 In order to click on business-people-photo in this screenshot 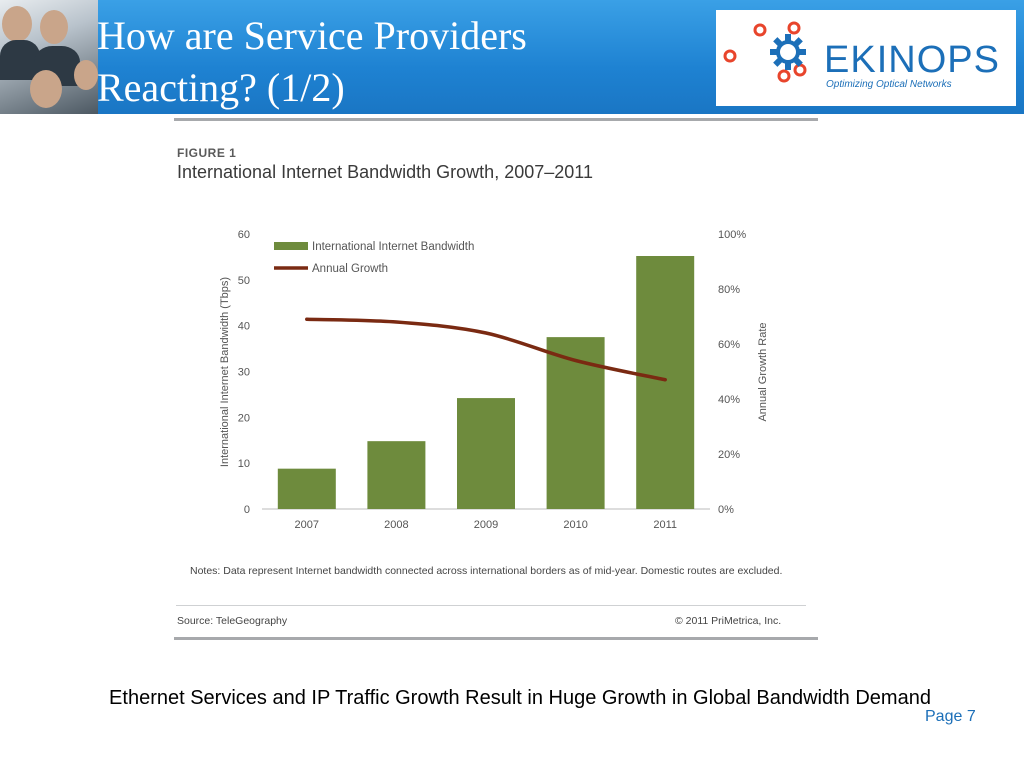, I will do `click(49, 57)`.